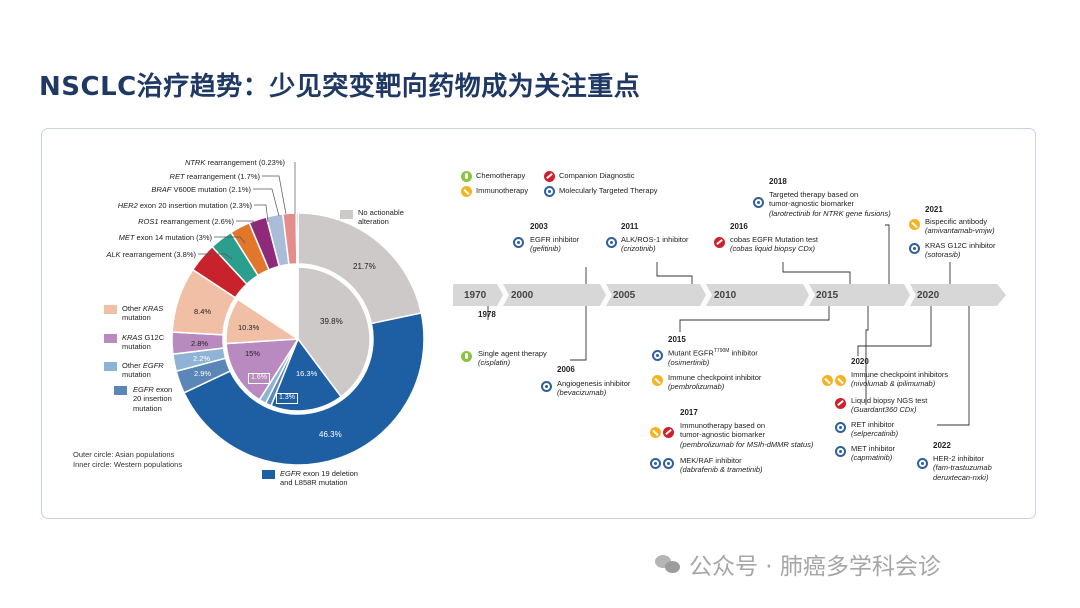 The height and width of the screenshot is (608, 1080). What do you see at coordinates (120, 390) in the screenshot?
I see `legend-swatch-ex20` at bounding box center [120, 390].